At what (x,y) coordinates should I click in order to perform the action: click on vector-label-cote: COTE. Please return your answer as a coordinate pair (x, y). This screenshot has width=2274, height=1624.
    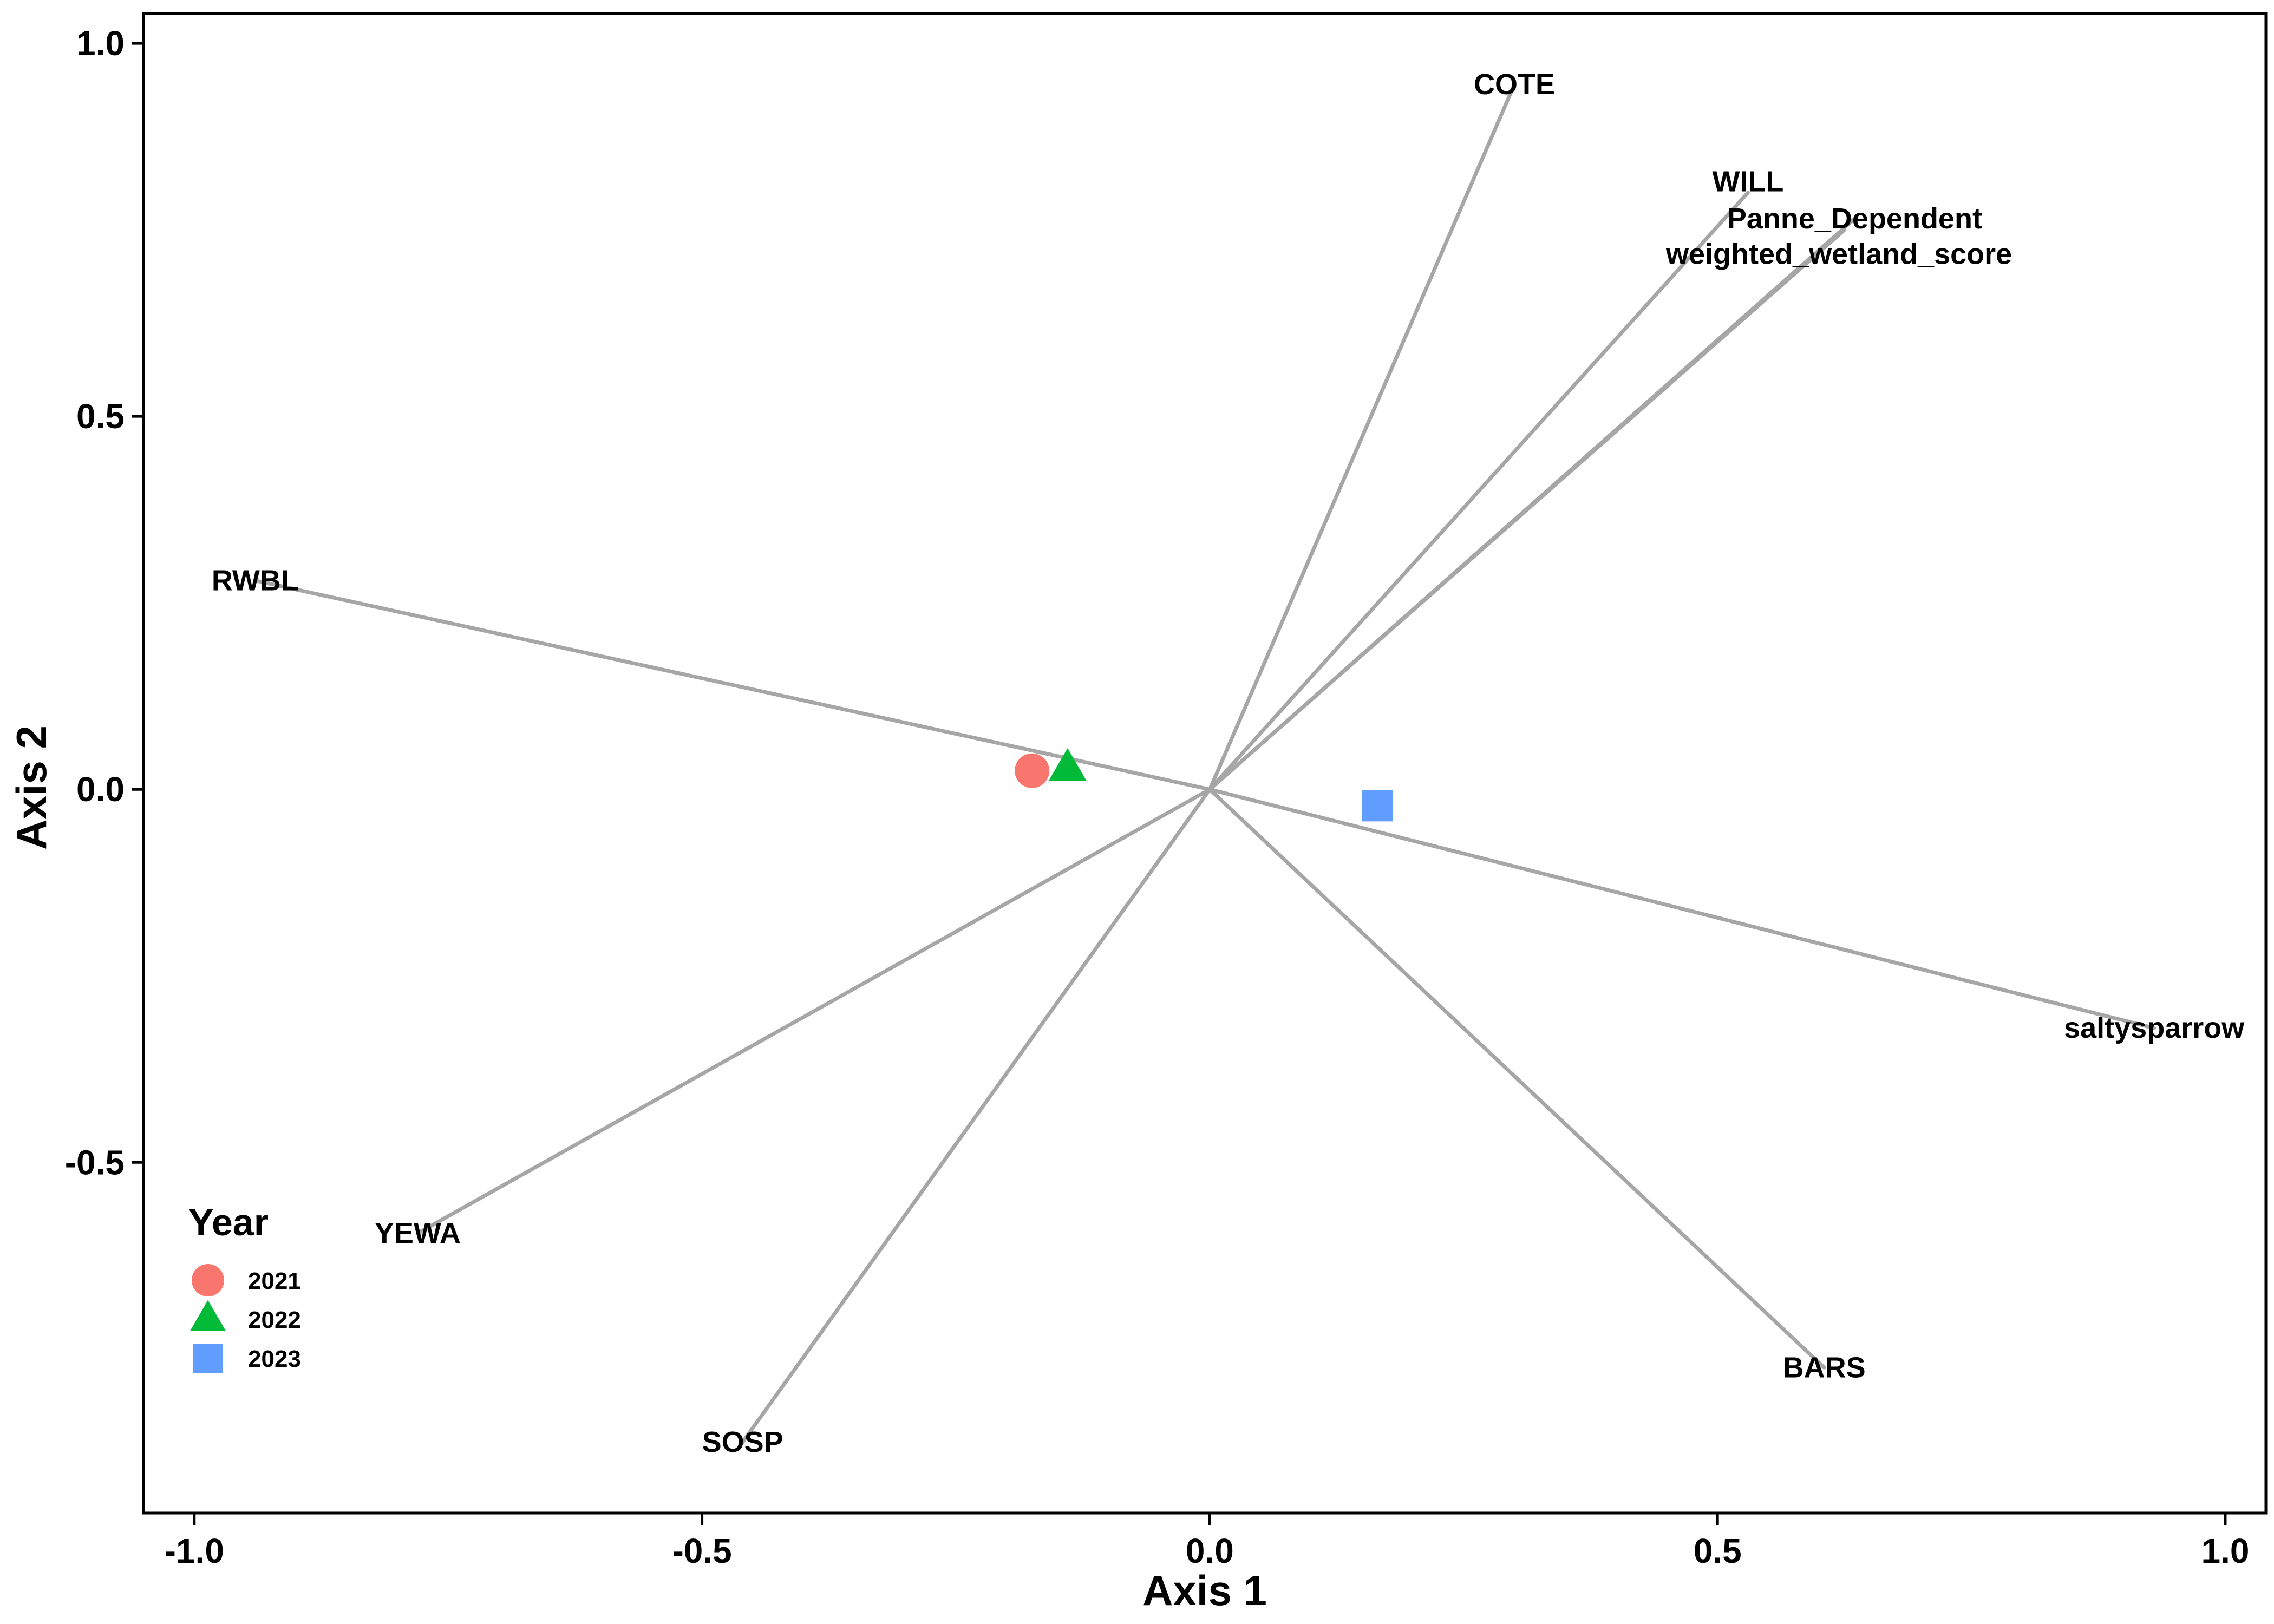
    Looking at the image, I should click on (1515, 84).